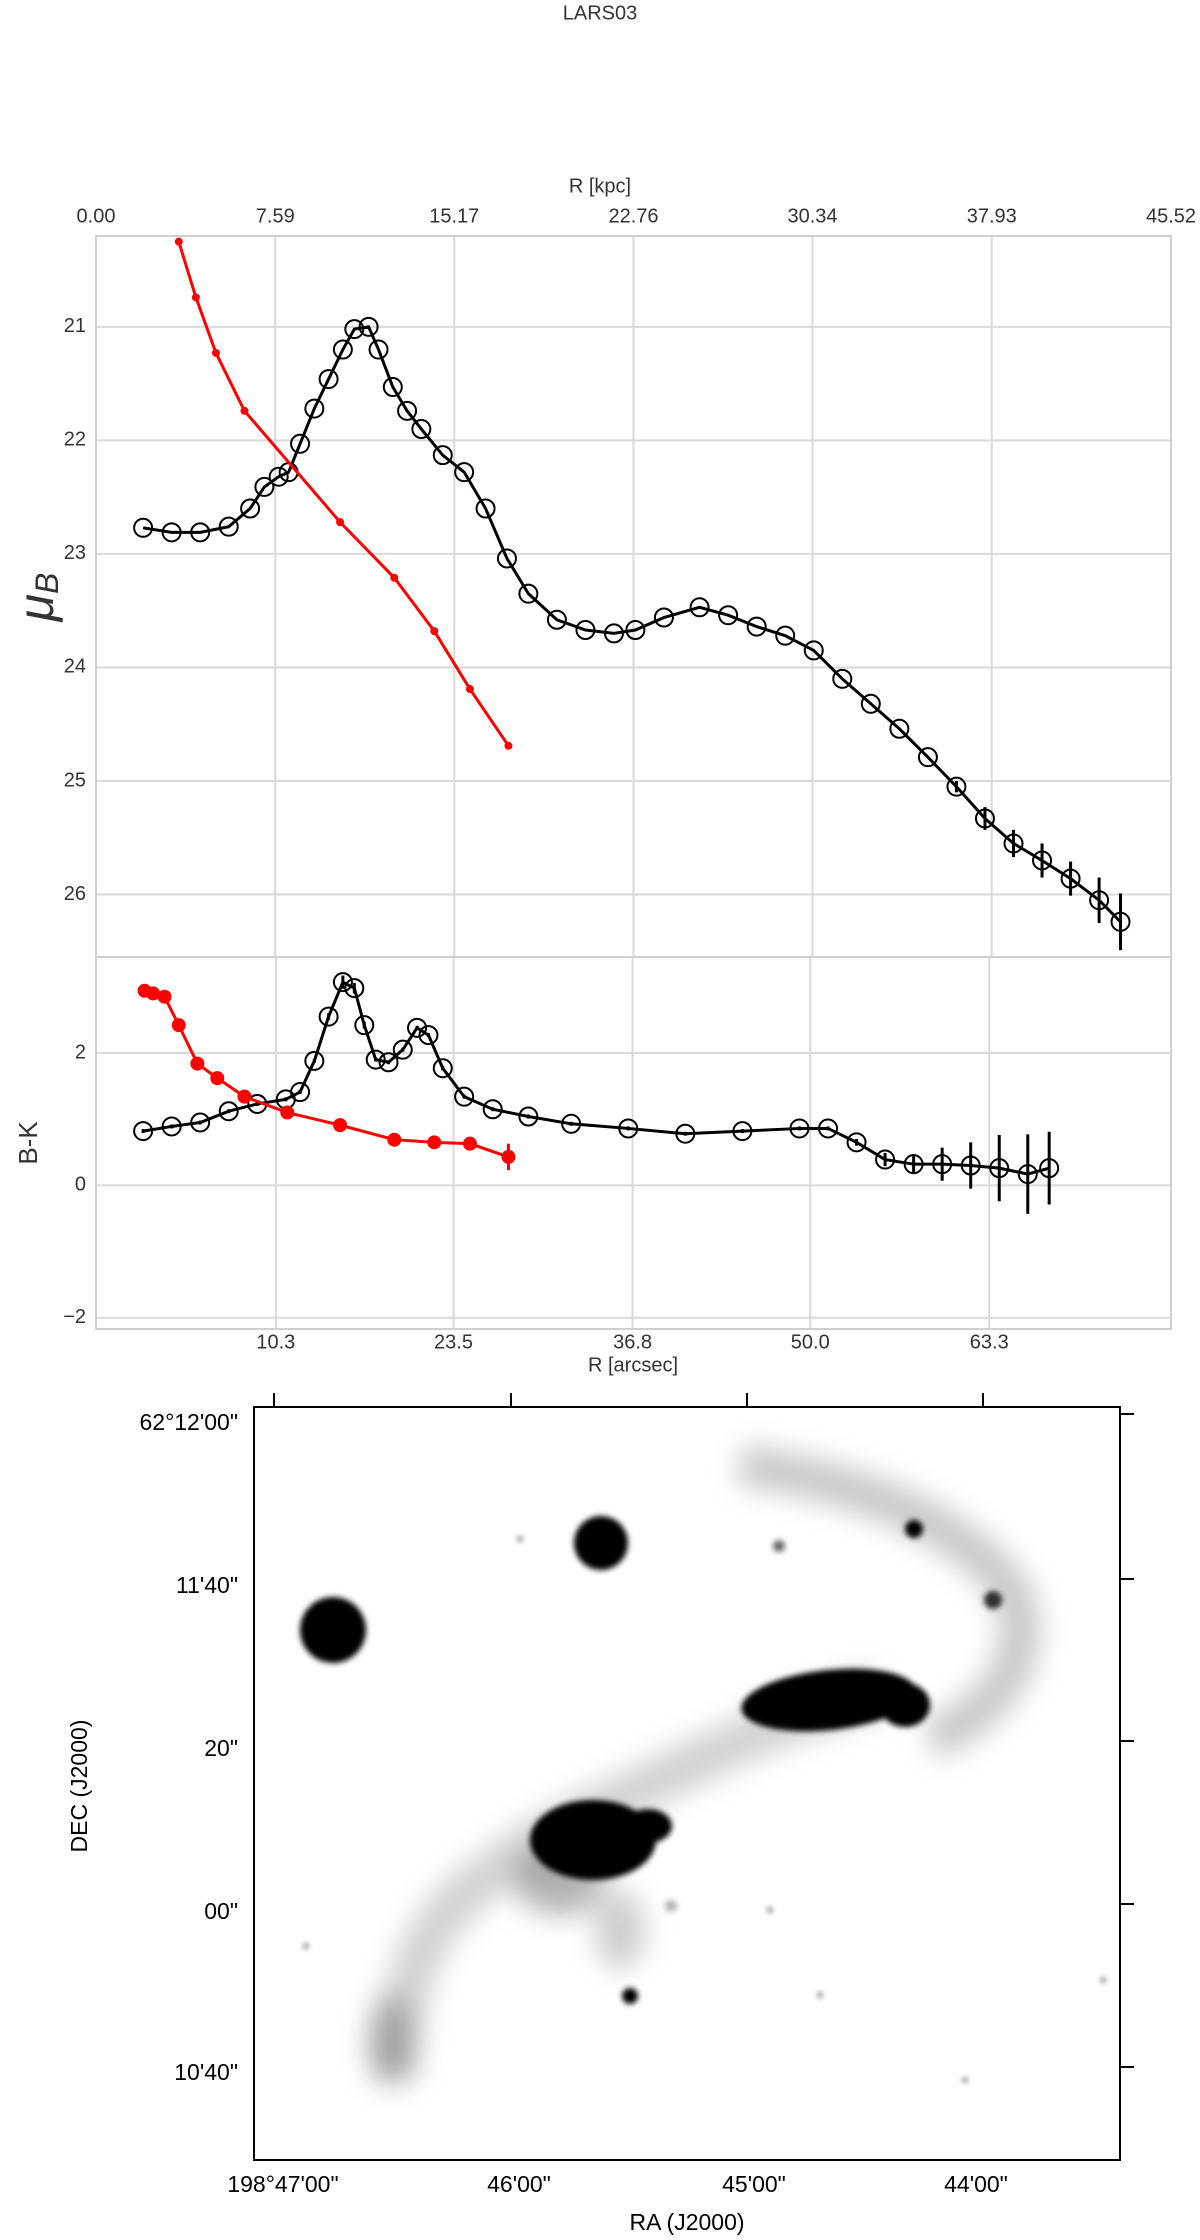  Describe the element at coordinates (992, 216) in the screenshot. I see `x2-tick-label: 37.93` at that location.